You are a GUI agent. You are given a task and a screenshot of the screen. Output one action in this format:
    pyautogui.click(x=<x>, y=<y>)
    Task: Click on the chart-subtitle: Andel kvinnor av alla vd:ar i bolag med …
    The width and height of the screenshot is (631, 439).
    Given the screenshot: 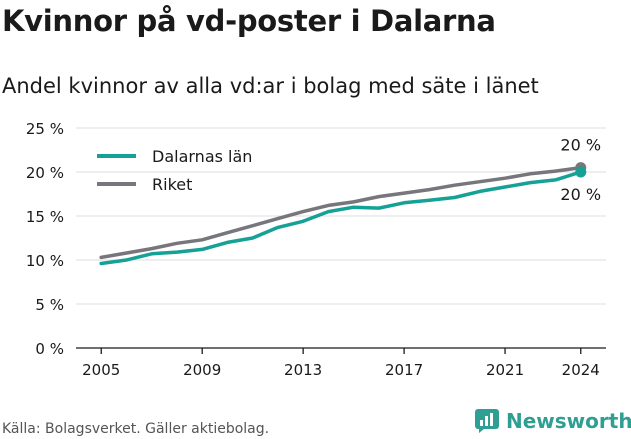 What is the action you would take?
    pyautogui.click(x=270, y=86)
    